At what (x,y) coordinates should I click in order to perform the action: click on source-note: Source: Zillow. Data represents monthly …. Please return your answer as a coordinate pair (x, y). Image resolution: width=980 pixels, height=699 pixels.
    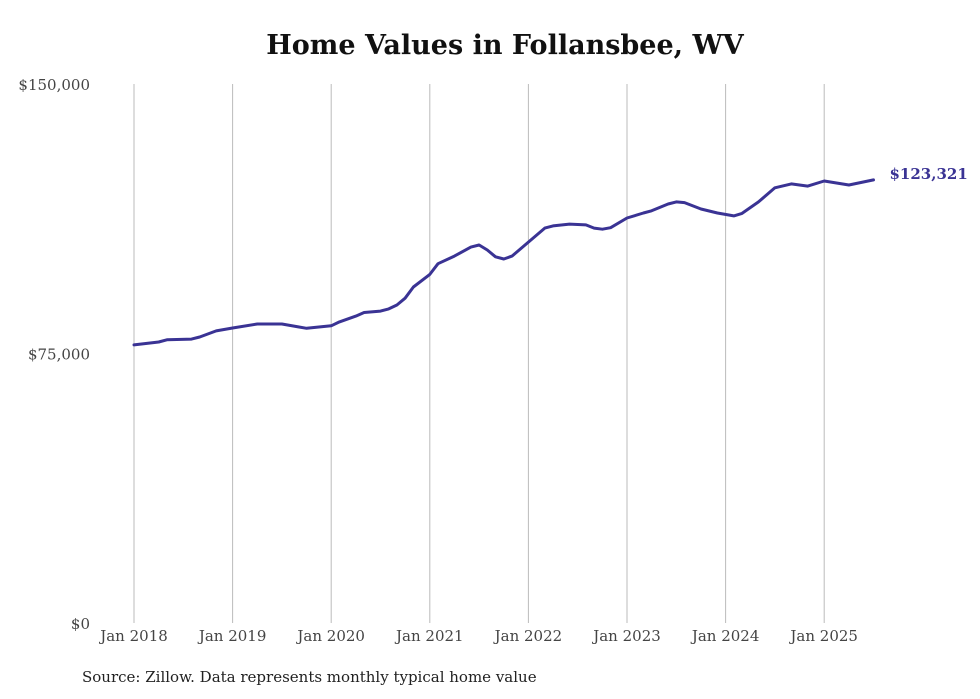
    Looking at the image, I should click on (309, 677).